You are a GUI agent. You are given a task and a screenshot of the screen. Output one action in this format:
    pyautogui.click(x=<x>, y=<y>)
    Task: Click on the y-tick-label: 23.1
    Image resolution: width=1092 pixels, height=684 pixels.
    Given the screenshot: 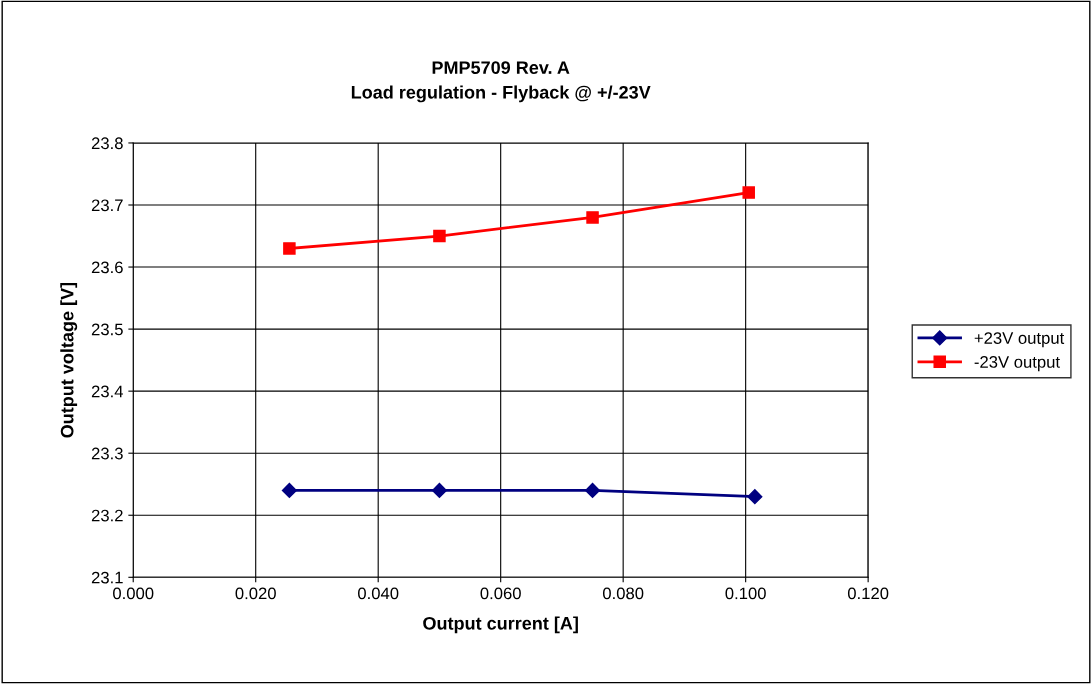 What is the action you would take?
    pyautogui.click(x=107, y=577)
    